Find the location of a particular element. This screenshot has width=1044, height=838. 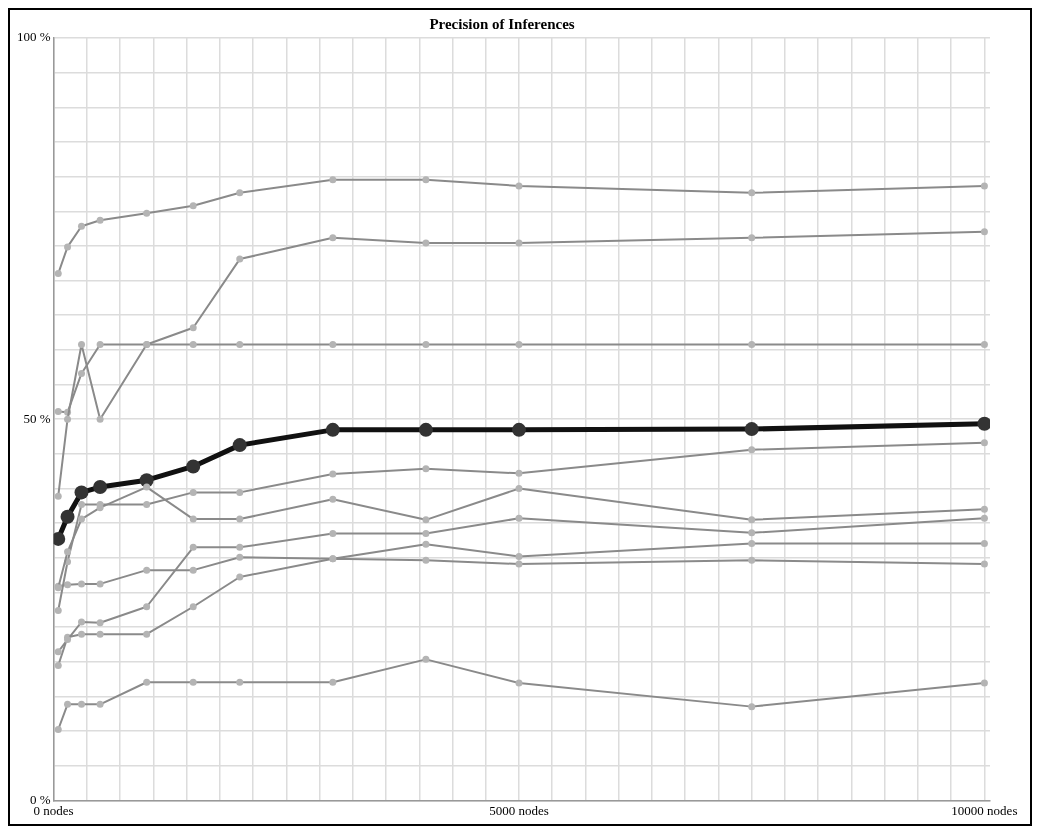

y-tick-label: 50 % is located at coordinates (37, 418).